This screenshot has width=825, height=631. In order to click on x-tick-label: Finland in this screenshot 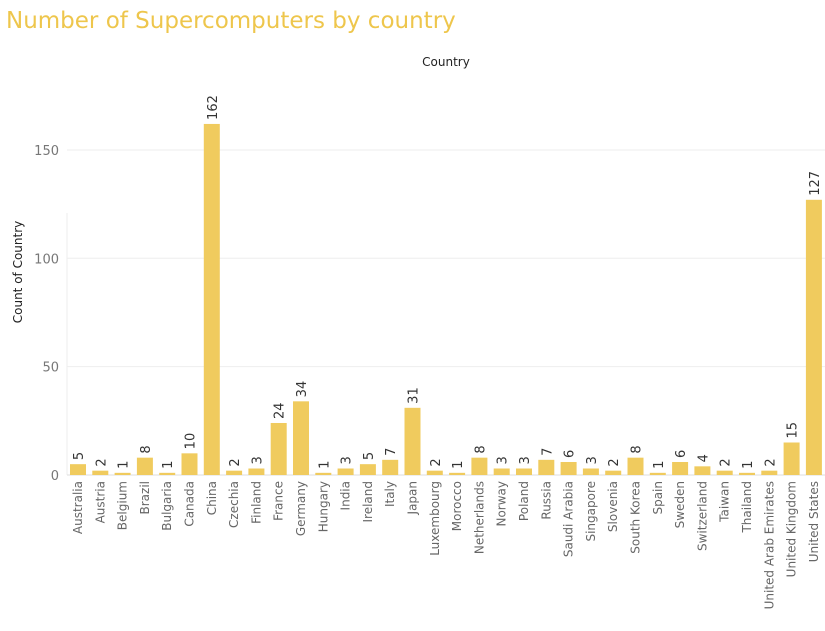, I will do `click(256, 502)`.